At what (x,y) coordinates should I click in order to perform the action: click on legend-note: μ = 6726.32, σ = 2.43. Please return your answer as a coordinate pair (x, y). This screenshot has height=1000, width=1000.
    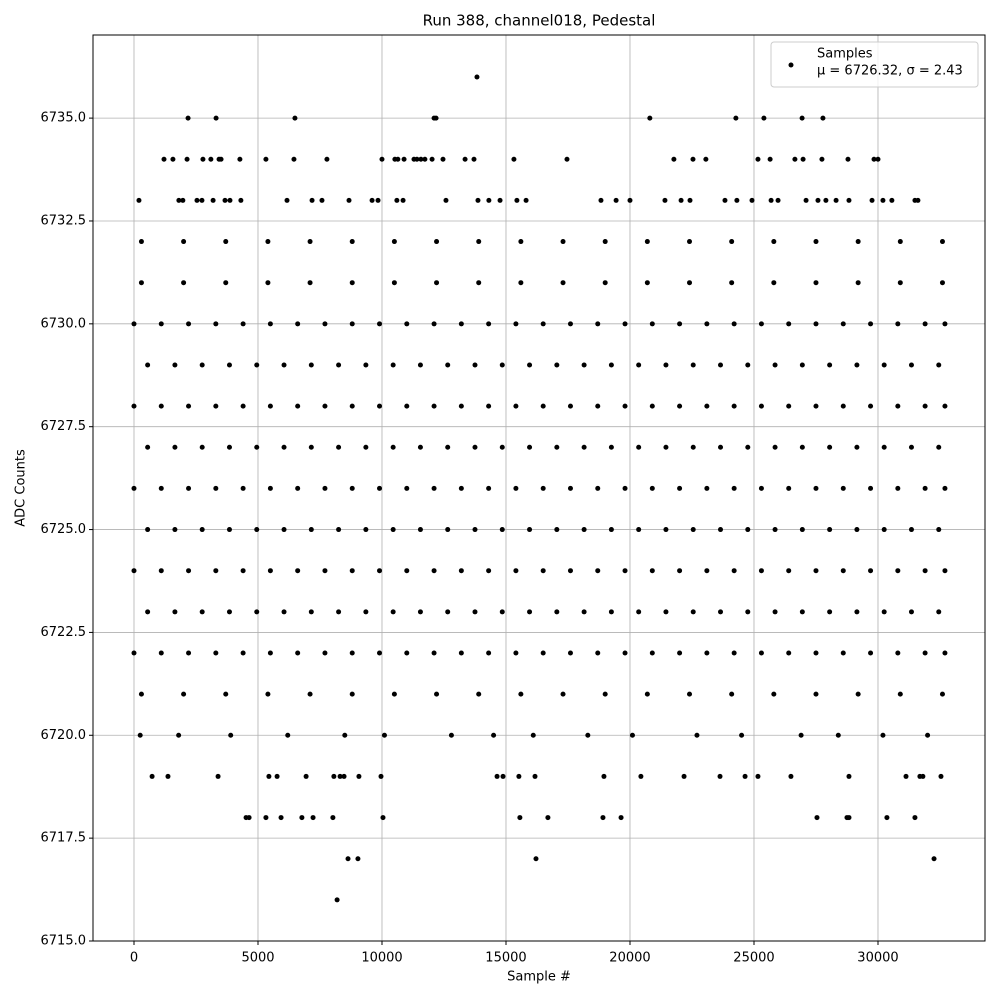
    Looking at the image, I should click on (890, 71).